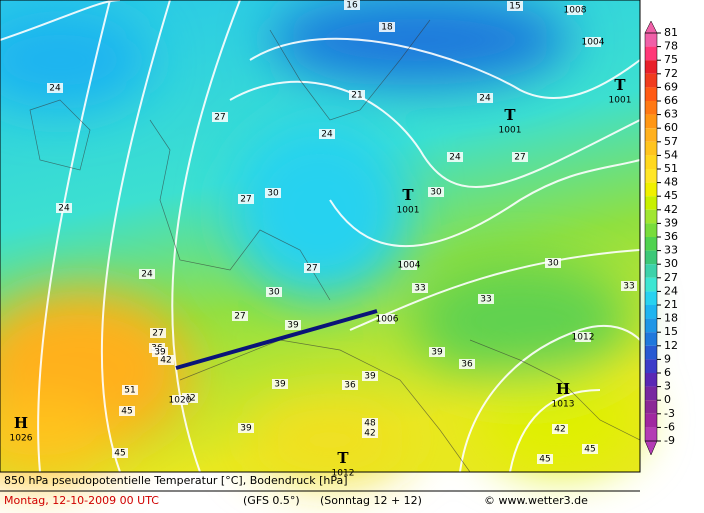  I want to click on colorbar-arrow-bottom, so click(651, 448).